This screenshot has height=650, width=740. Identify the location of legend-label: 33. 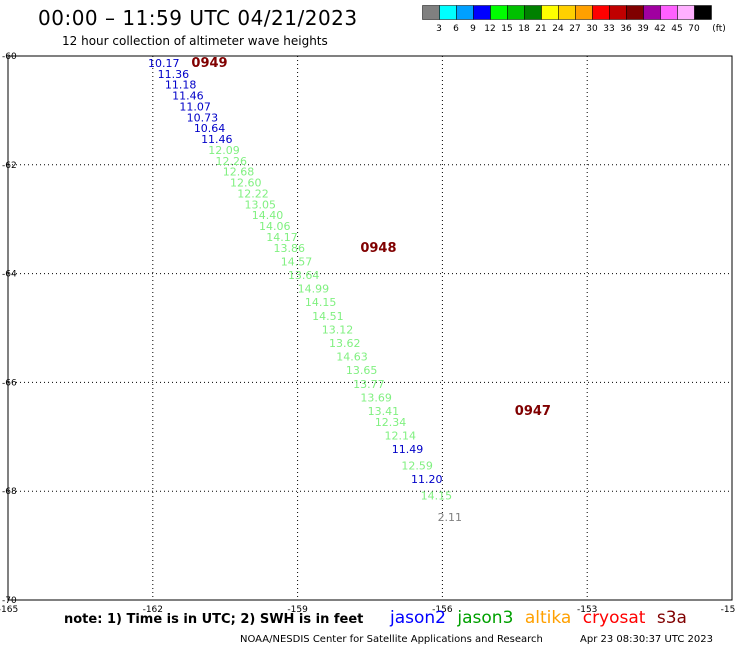
(608, 29).